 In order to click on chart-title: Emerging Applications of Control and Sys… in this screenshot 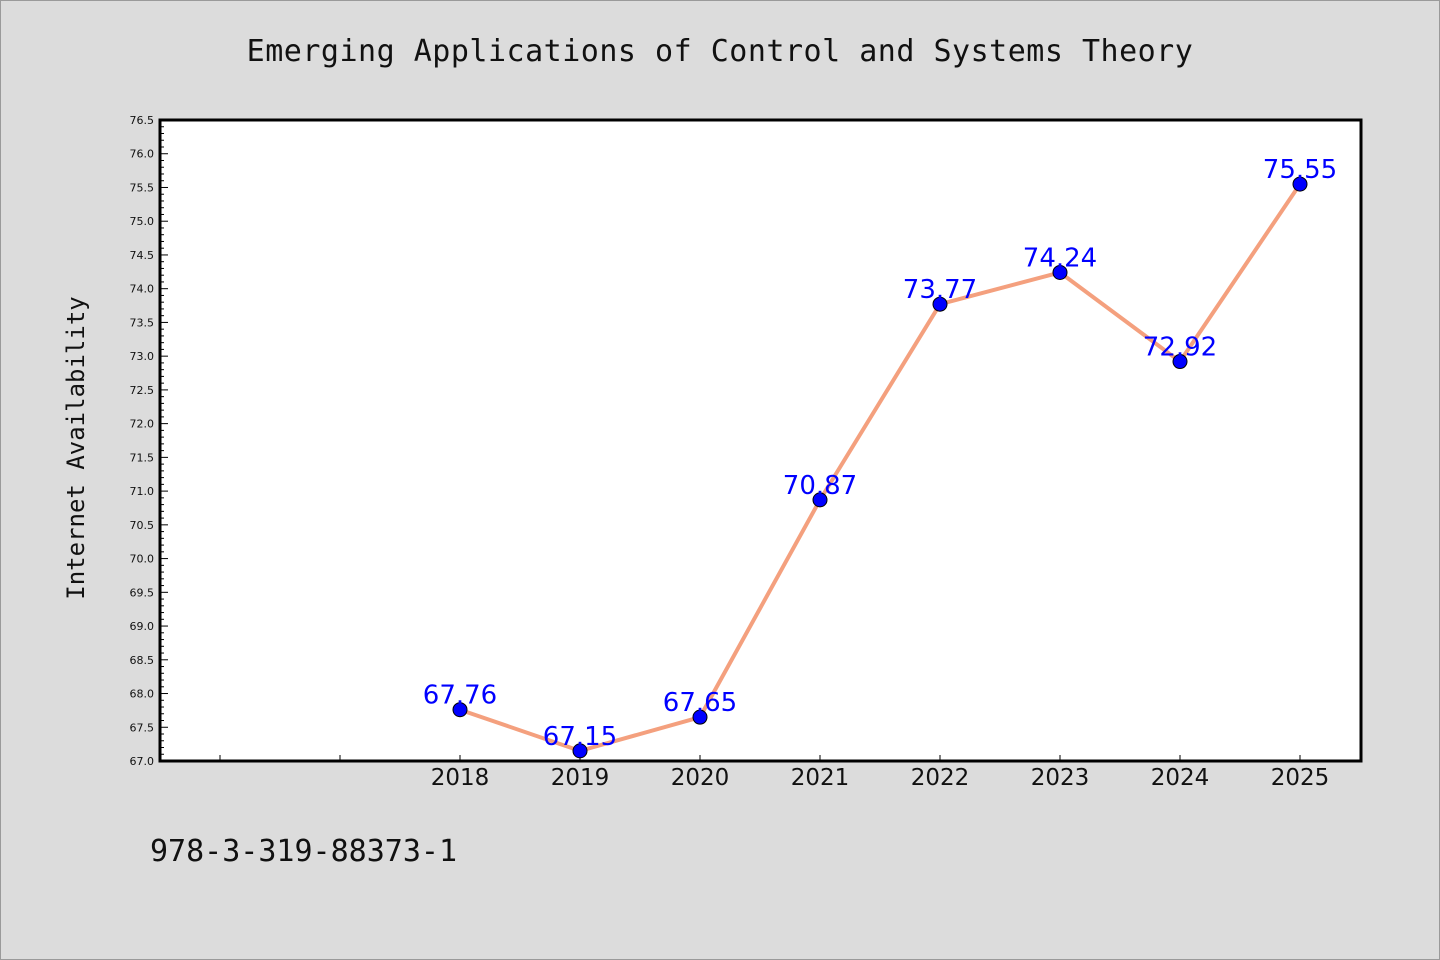, I will do `click(720, 51)`.